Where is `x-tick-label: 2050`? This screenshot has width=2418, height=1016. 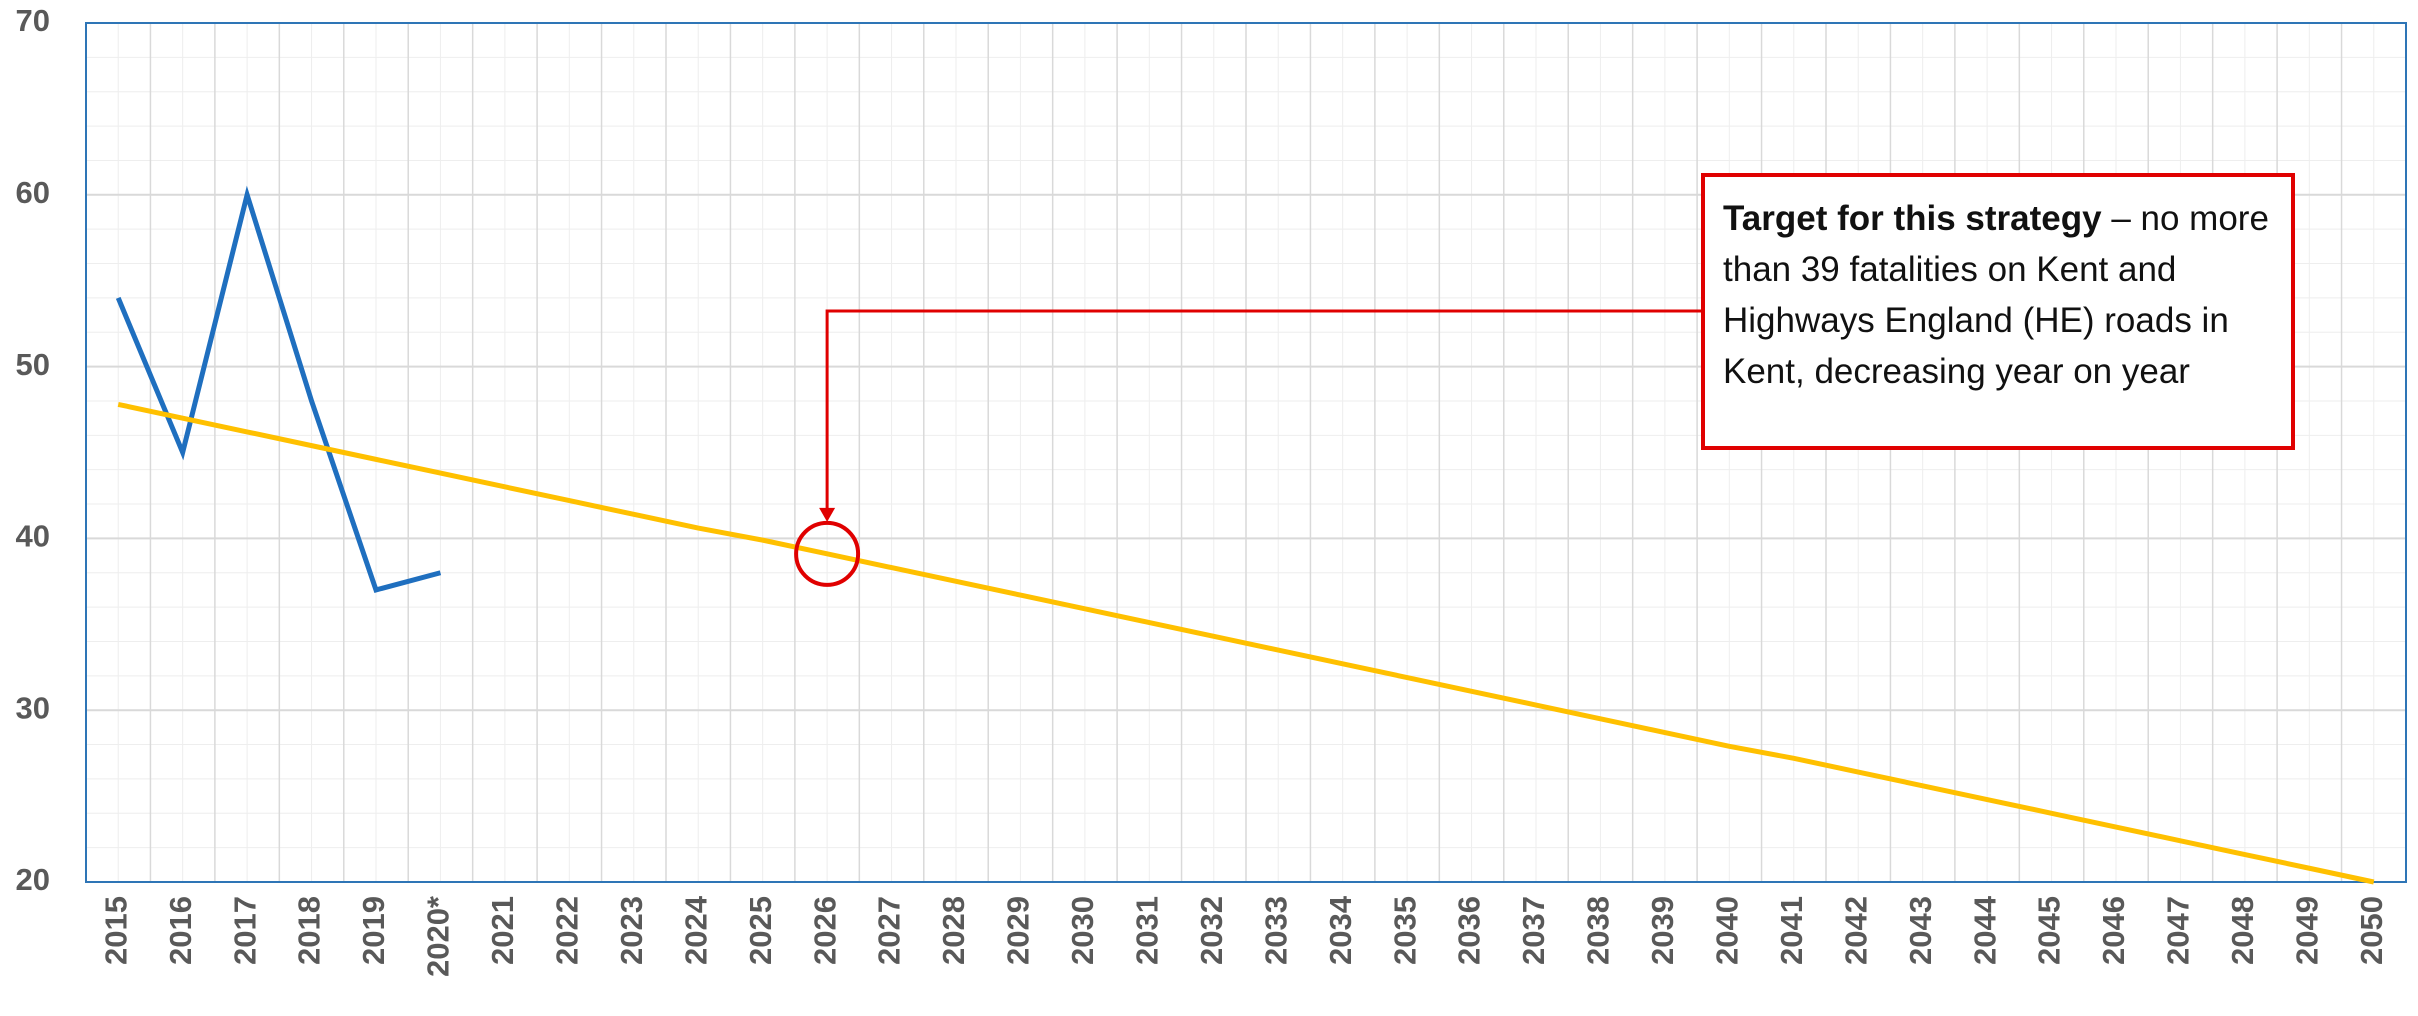 x-tick-label: 2050 is located at coordinates (2371, 930).